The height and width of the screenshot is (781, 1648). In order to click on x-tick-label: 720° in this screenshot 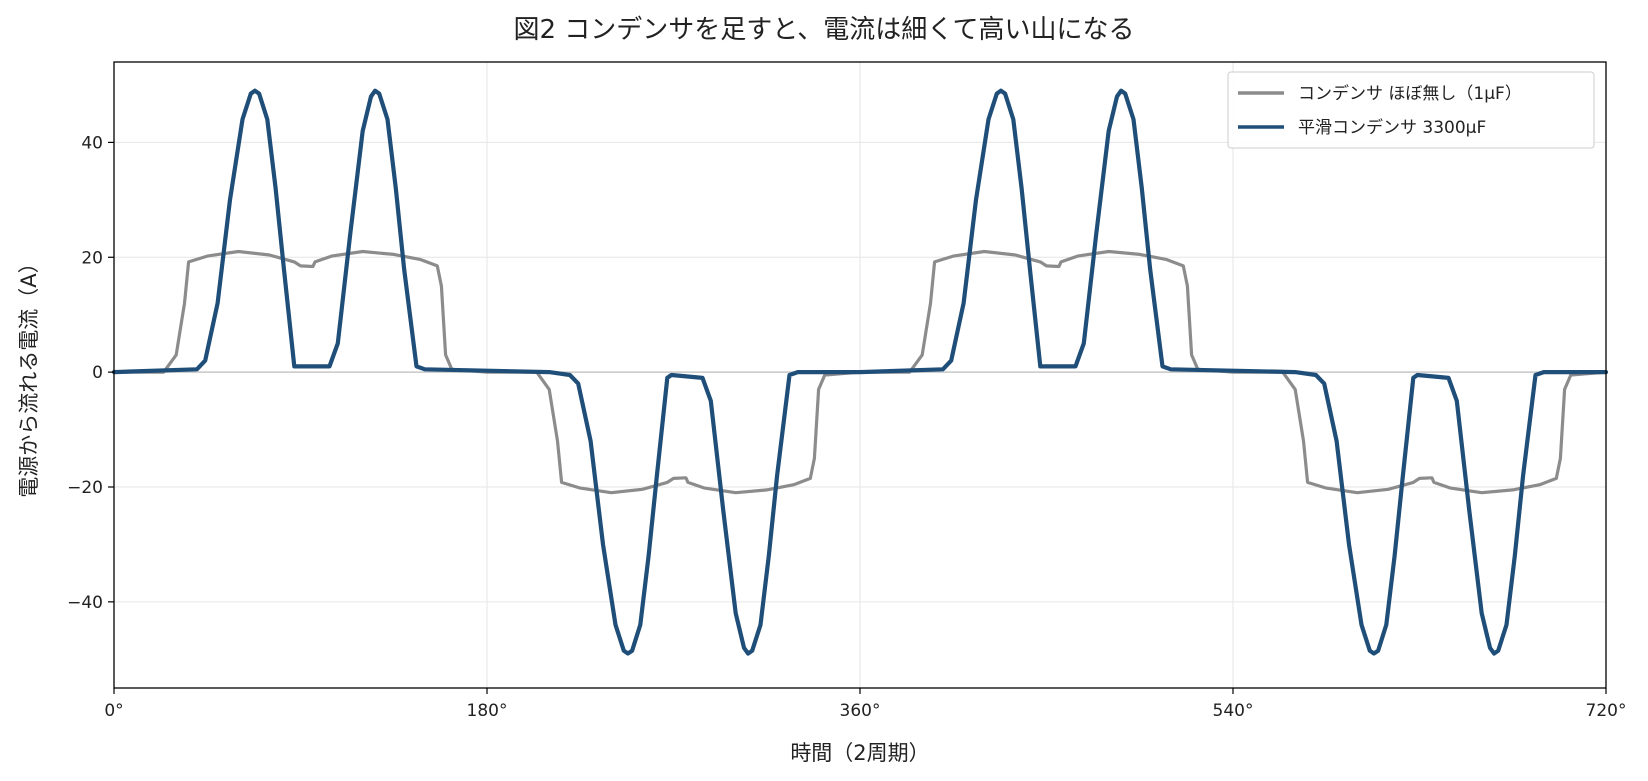, I will do `click(1606, 711)`.